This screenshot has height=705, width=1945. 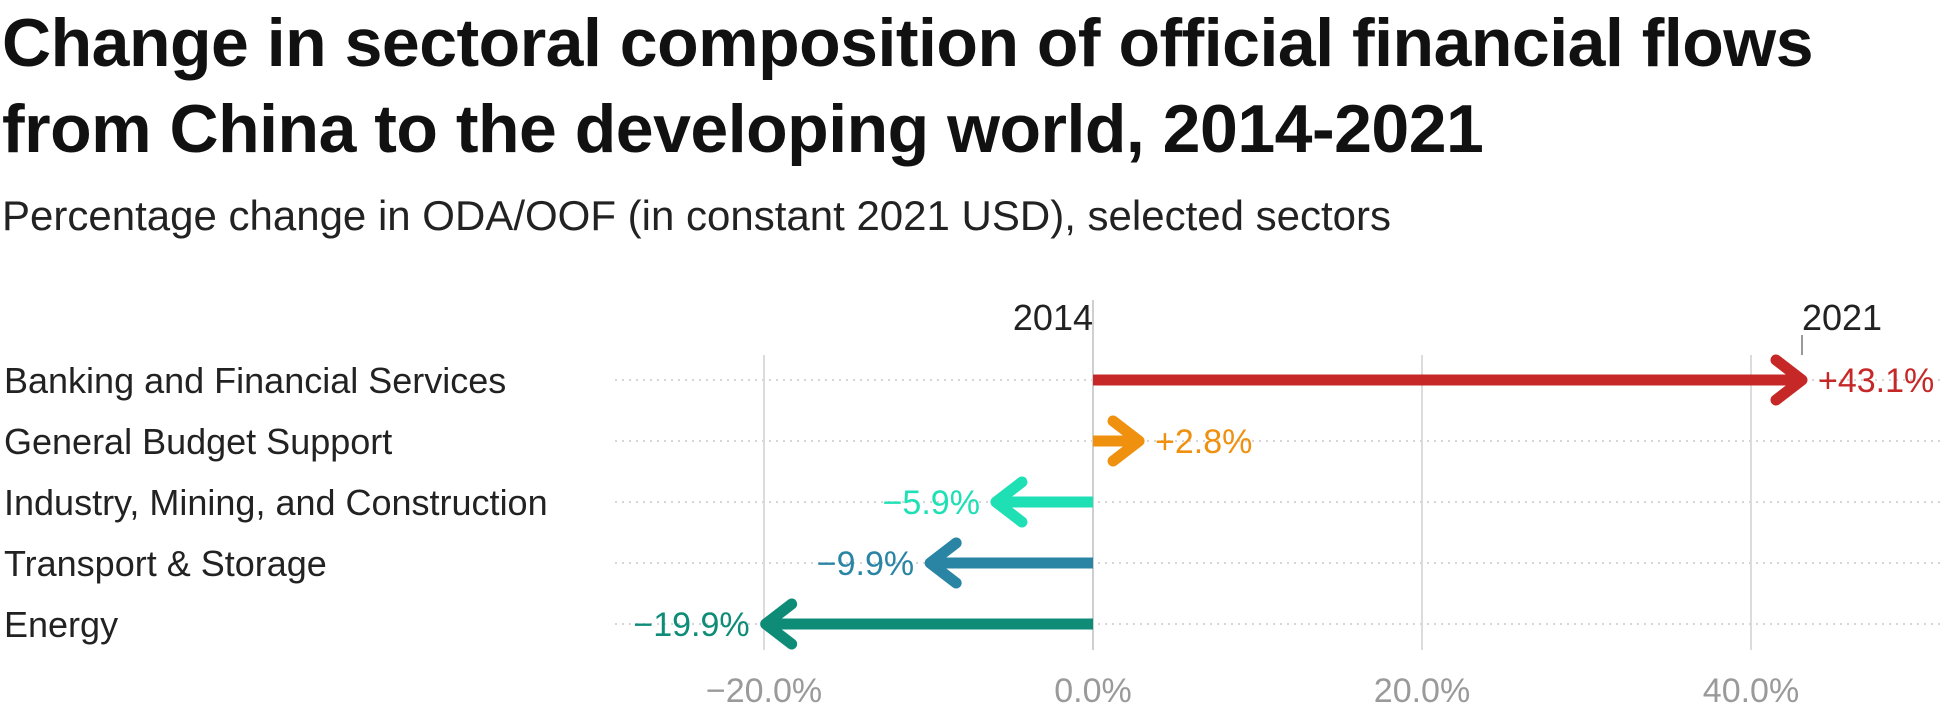 What do you see at coordinates (1842, 317) in the screenshot?
I see `end-year-label: 2021` at bounding box center [1842, 317].